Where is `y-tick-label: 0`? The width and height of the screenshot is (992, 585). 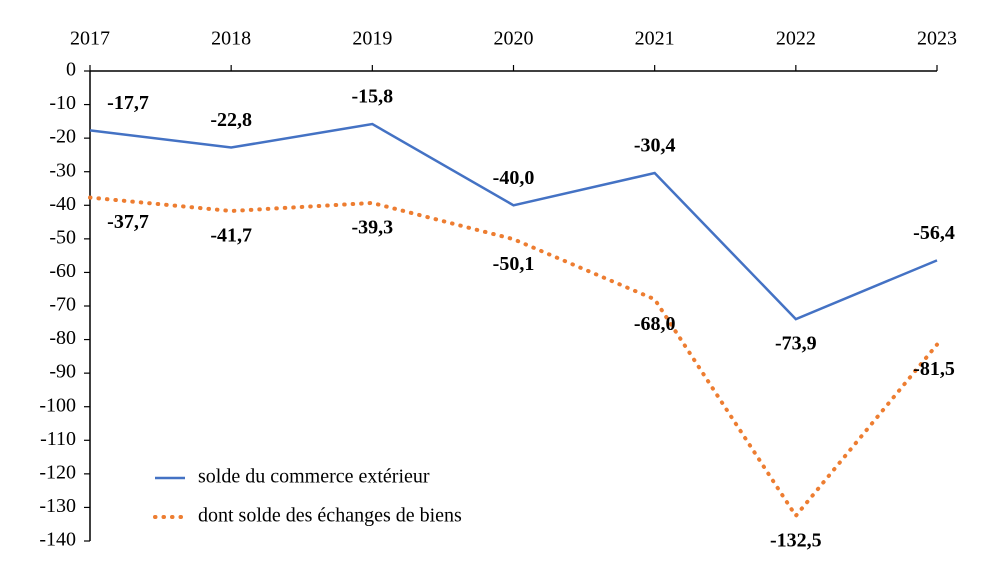 y-tick-label: 0 is located at coordinates (71, 70).